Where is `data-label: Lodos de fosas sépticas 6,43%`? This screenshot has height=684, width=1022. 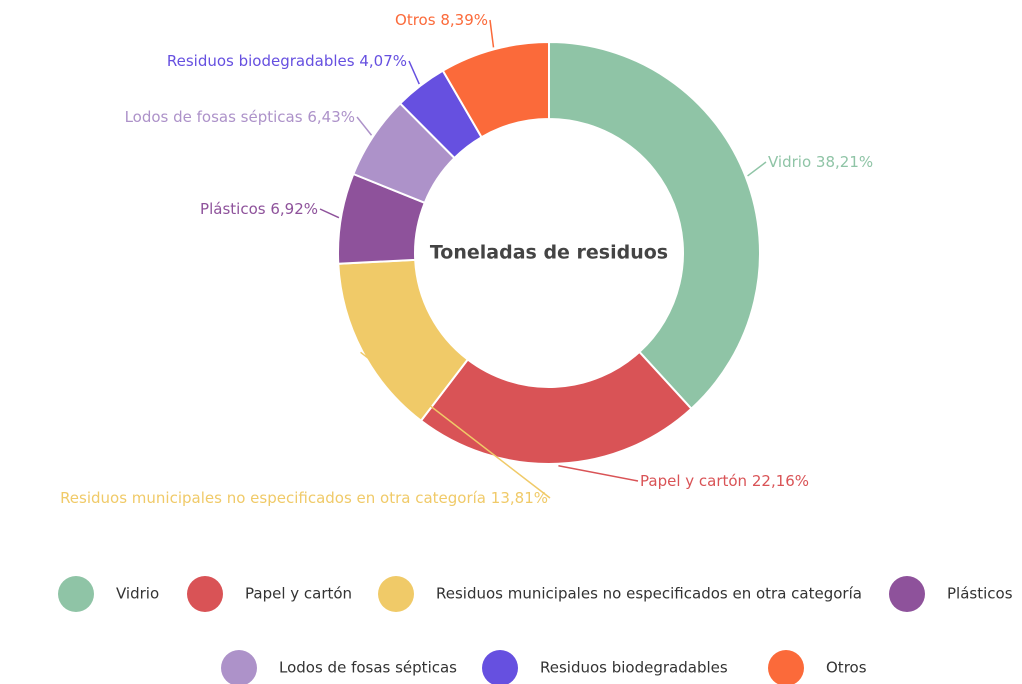 data-label: Lodos de fosas sépticas 6,43% is located at coordinates (240, 117).